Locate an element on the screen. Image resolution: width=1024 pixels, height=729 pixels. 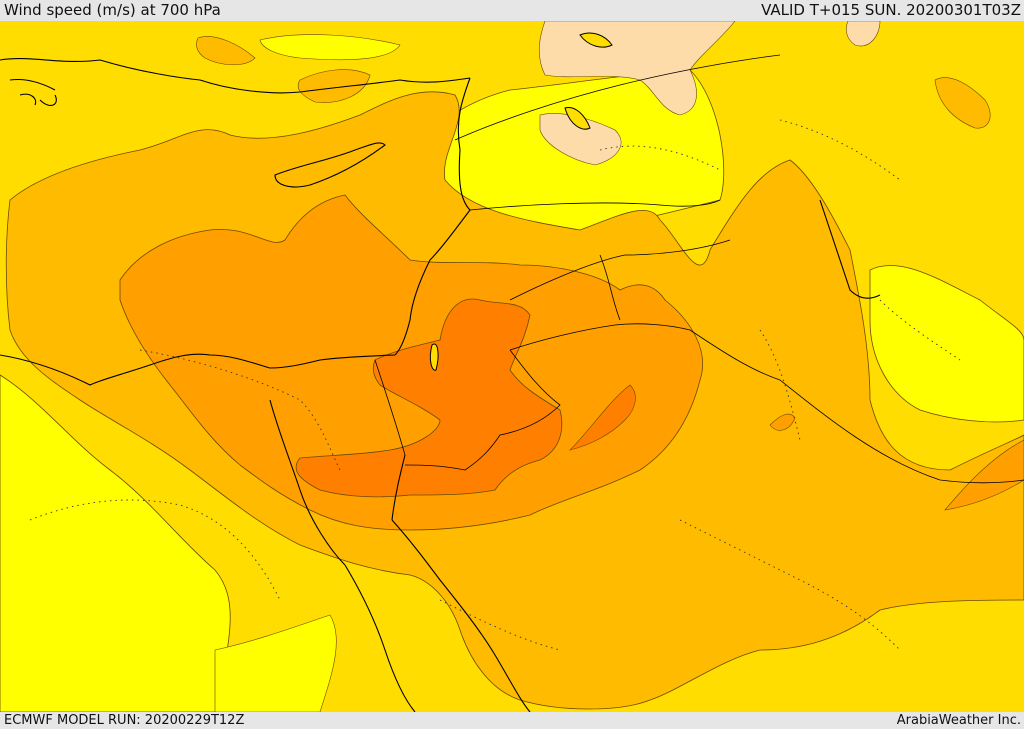
border-syria-iraq is located at coordinates (595, 205).